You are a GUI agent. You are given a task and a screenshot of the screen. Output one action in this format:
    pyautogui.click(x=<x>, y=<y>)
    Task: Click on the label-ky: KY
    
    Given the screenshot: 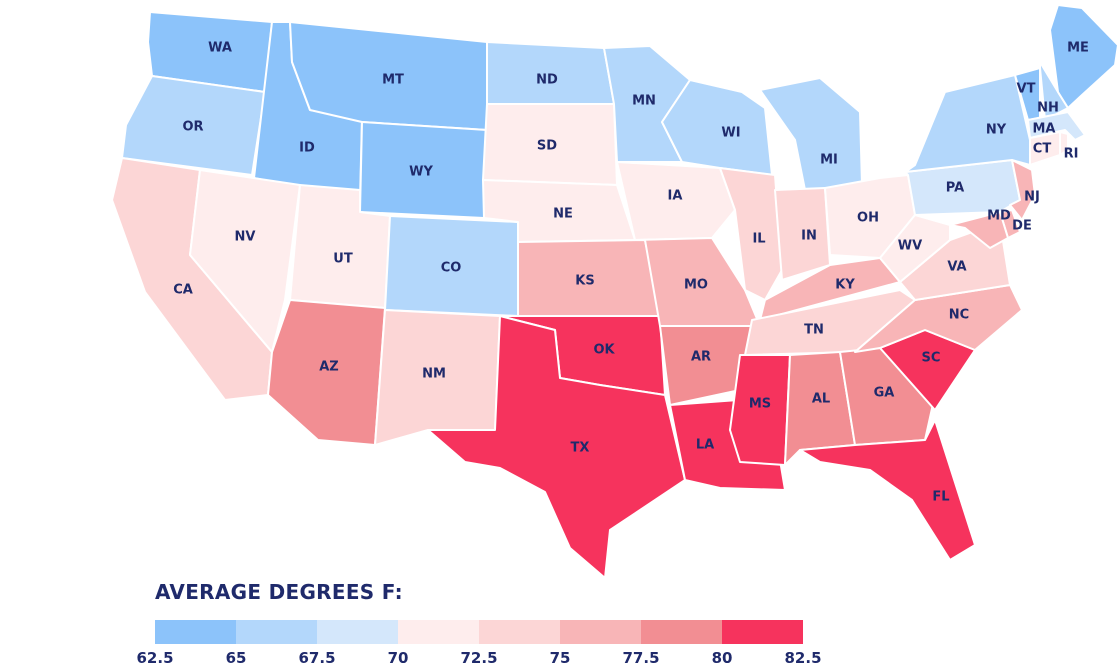 What is the action you would take?
    pyautogui.click(x=845, y=285)
    